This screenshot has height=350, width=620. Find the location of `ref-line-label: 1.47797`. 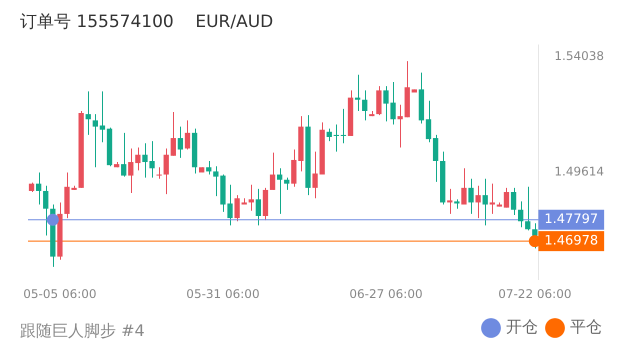

ref-line-label: 1.47797 is located at coordinates (571, 220).